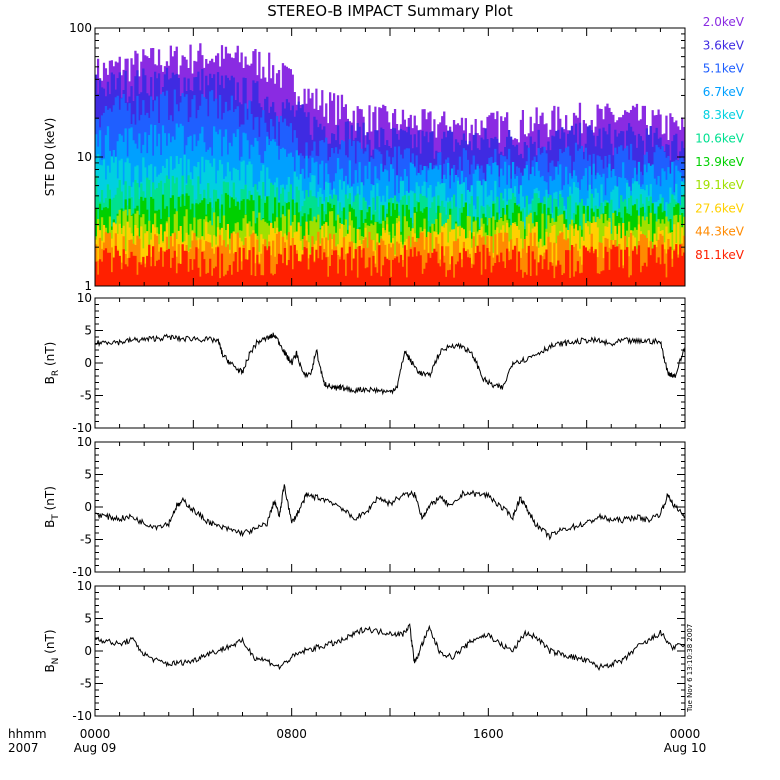  What do you see at coordinates (724, 22) in the screenshot?
I see `legend-entry: 2.0keV` at bounding box center [724, 22].